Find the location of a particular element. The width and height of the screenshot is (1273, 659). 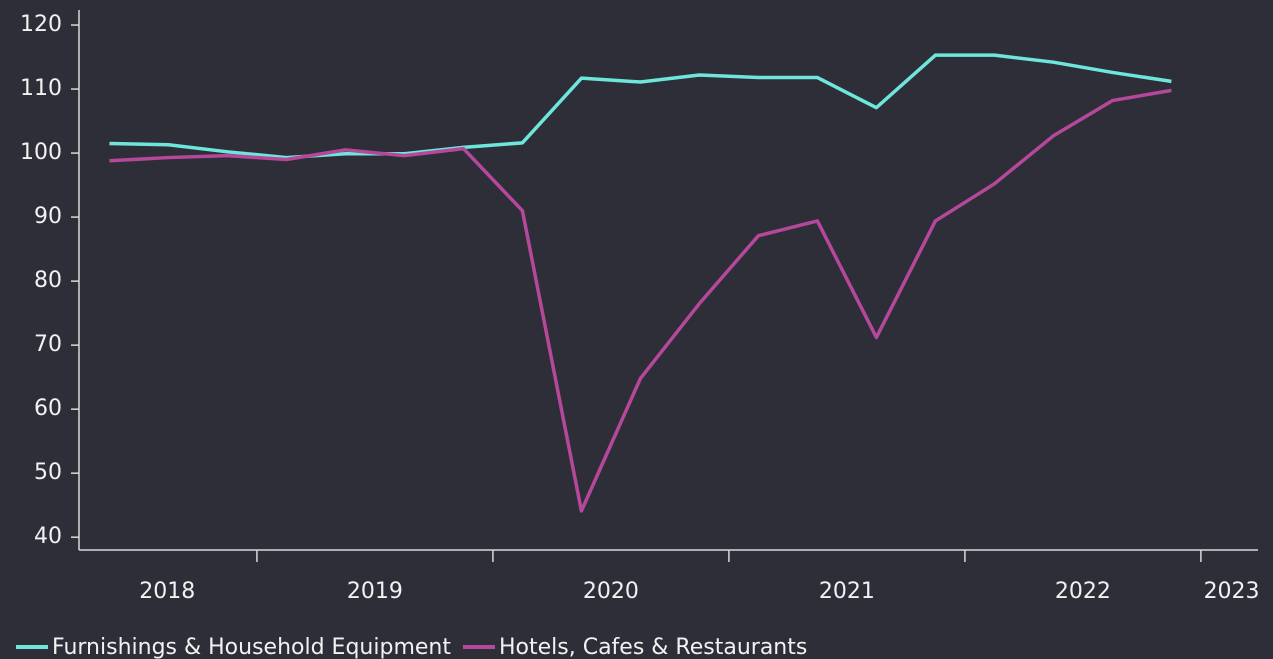

y-tick-label: 110 is located at coordinates (41, 88).